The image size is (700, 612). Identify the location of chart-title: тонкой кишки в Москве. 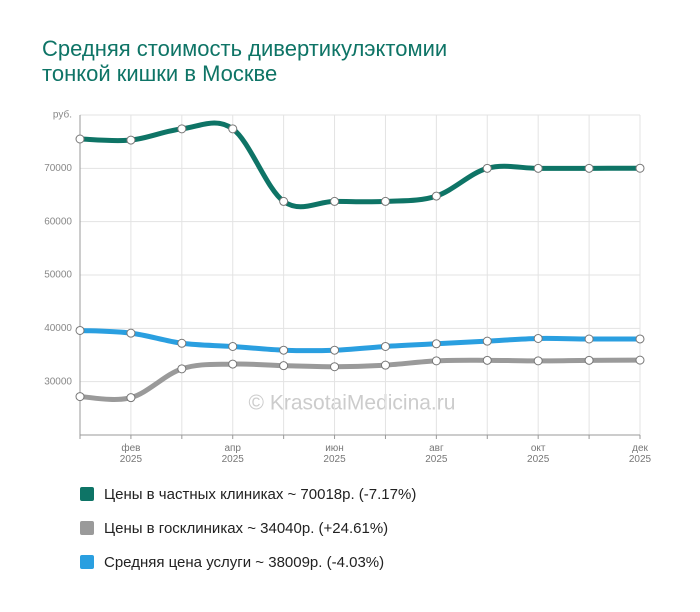
(159, 73).